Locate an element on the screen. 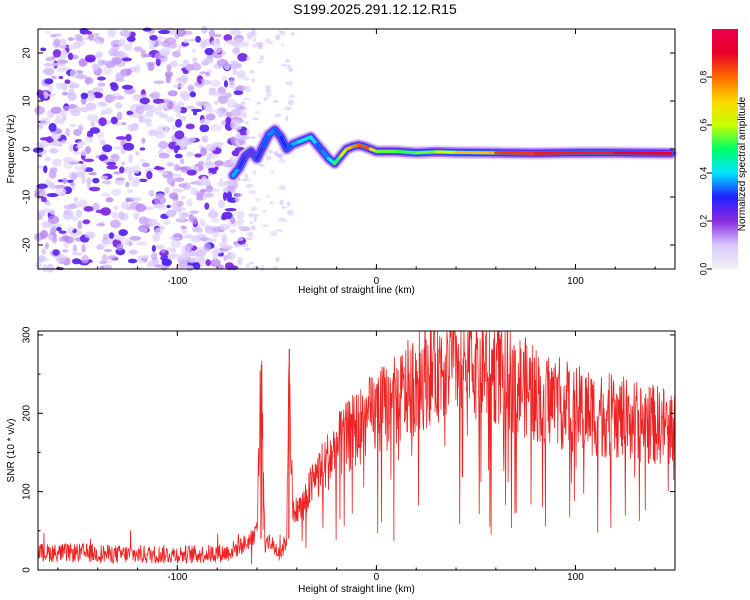  y-tick-label: 300 is located at coordinates (27, 334).